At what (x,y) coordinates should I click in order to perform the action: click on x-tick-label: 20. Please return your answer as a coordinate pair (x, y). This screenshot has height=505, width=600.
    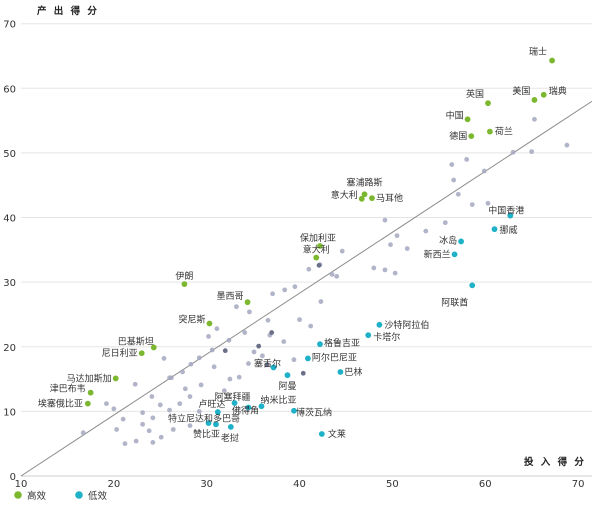
    Looking at the image, I should click on (113, 484).